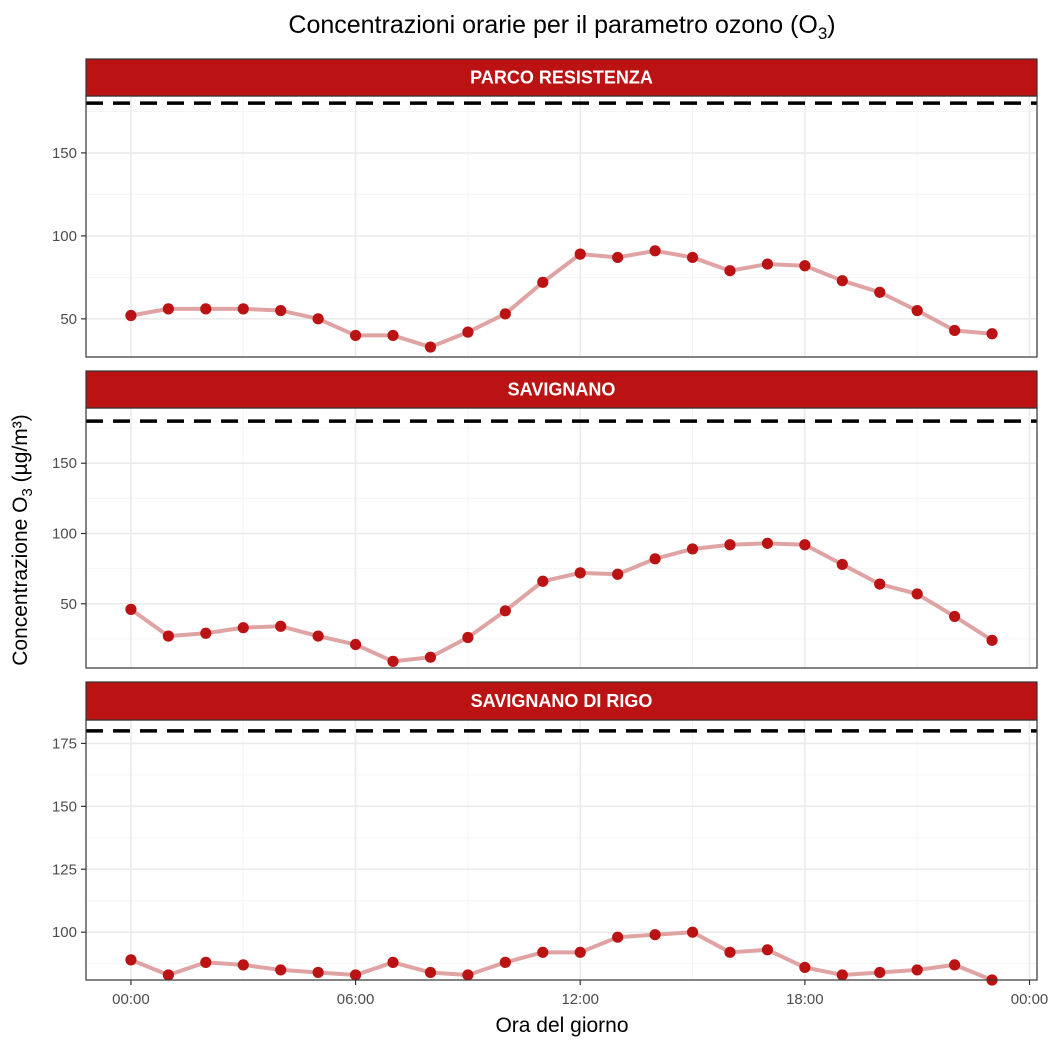 The width and height of the screenshot is (1050, 1055). I want to click on facet-strip-label: SAVIGNANO DI RIGO, so click(562, 701).